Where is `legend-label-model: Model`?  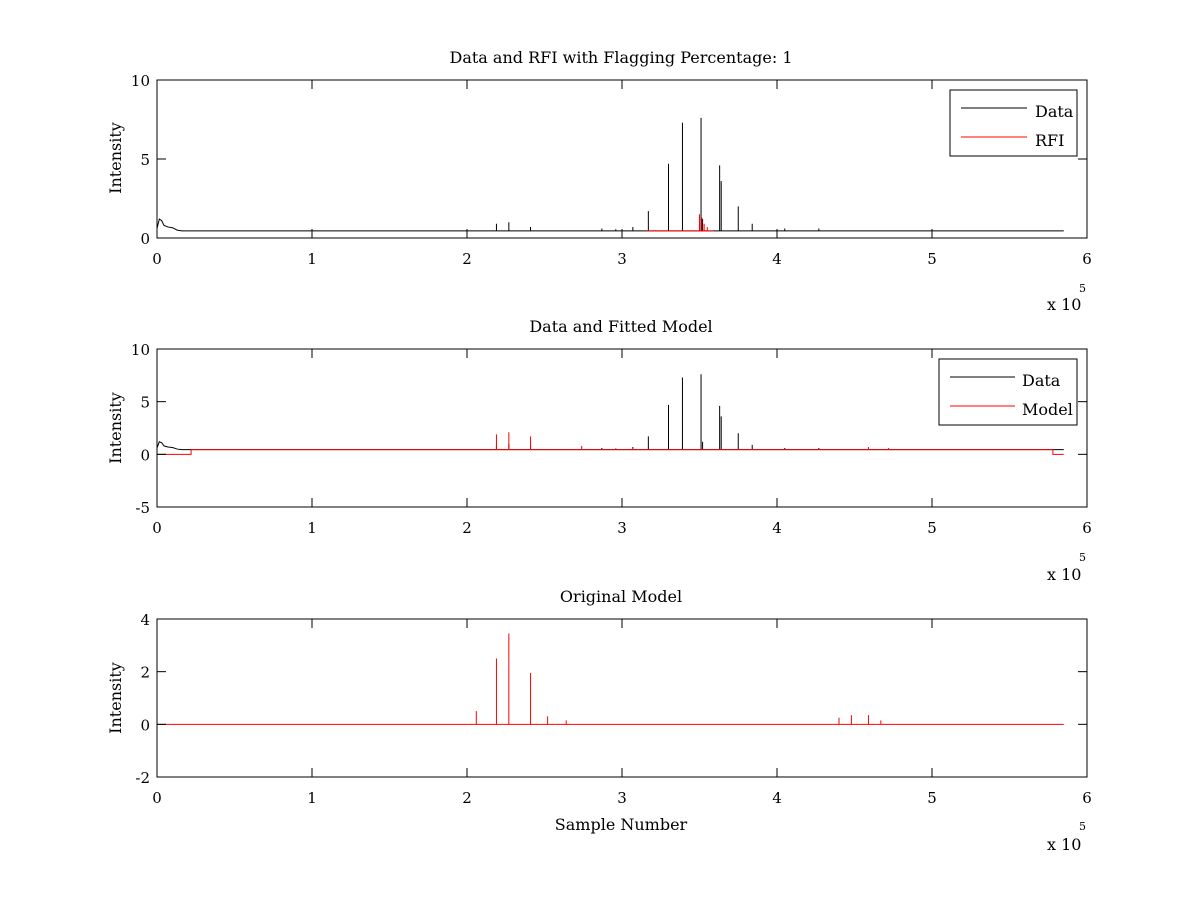 legend-label-model: Model is located at coordinates (1047, 409).